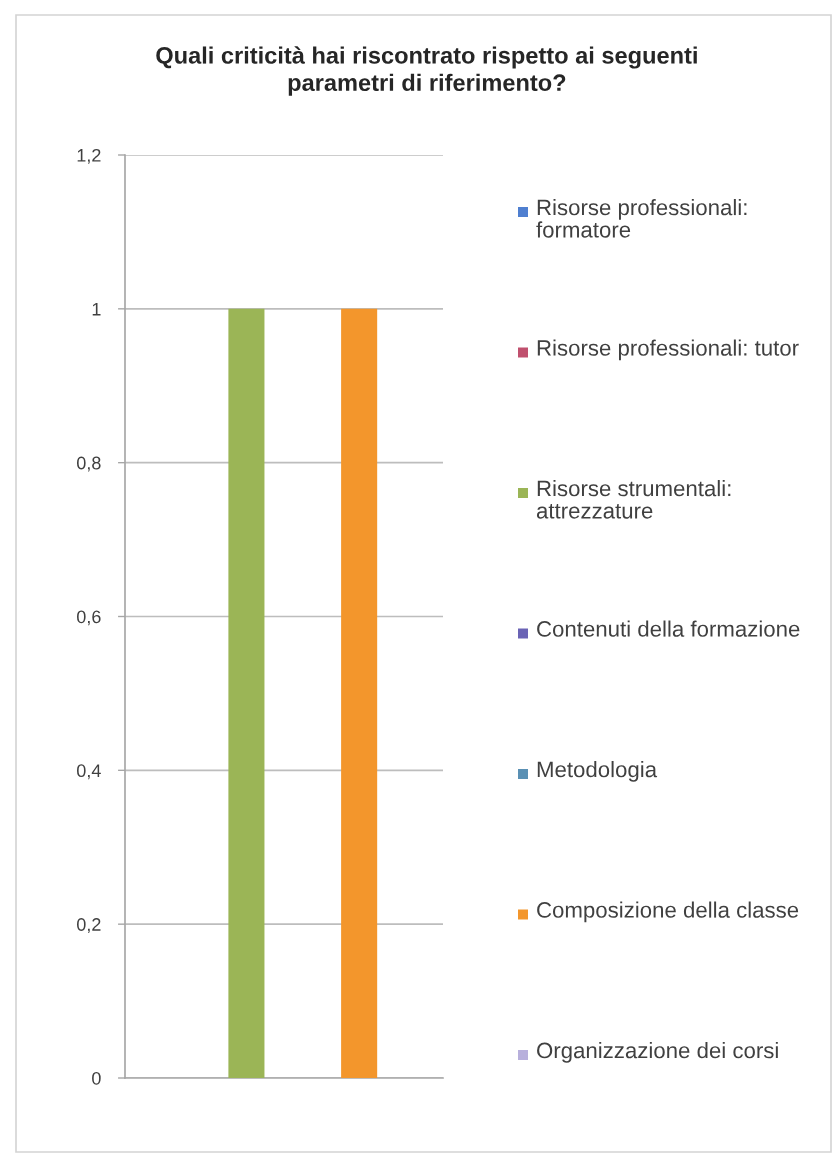 The height and width of the screenshot is (1159, 837). I want to click on legend-label: Risorse professionali: tutor, so click(668, 350).